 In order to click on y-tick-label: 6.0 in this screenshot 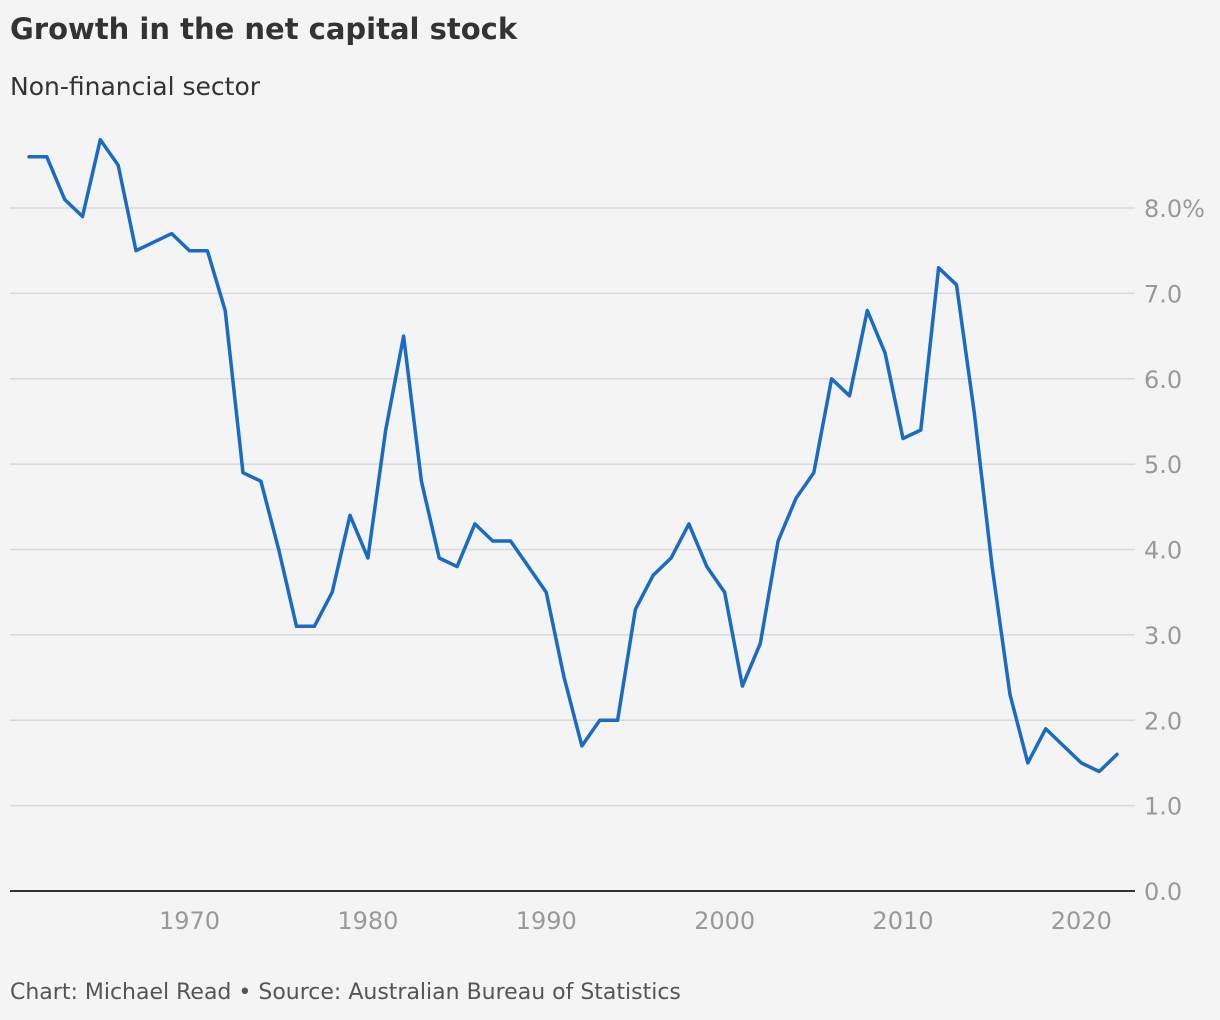, I will do `click(1163, 380)`.